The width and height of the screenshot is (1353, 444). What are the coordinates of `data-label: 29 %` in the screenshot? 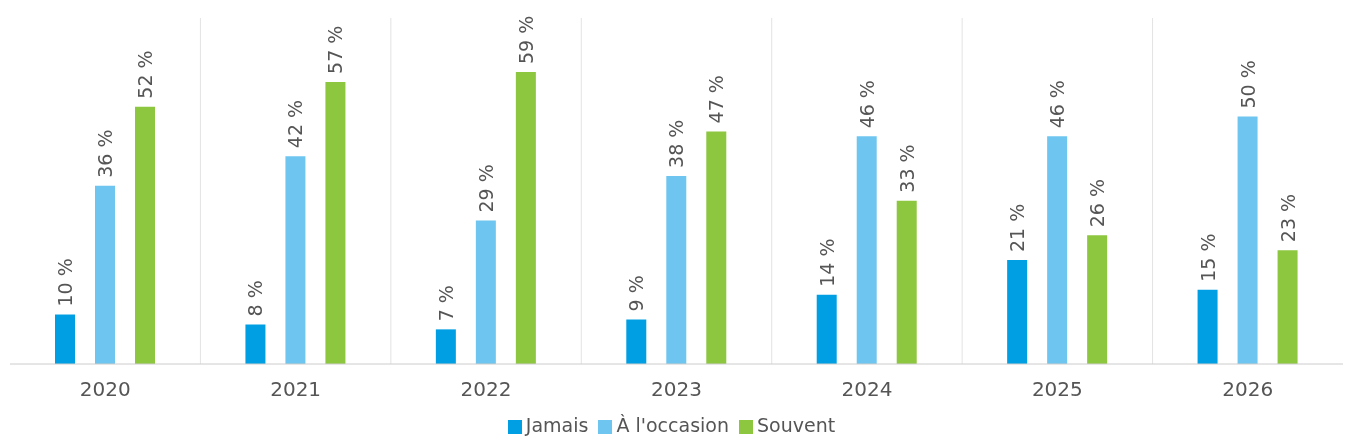 It's located at (485, 188).